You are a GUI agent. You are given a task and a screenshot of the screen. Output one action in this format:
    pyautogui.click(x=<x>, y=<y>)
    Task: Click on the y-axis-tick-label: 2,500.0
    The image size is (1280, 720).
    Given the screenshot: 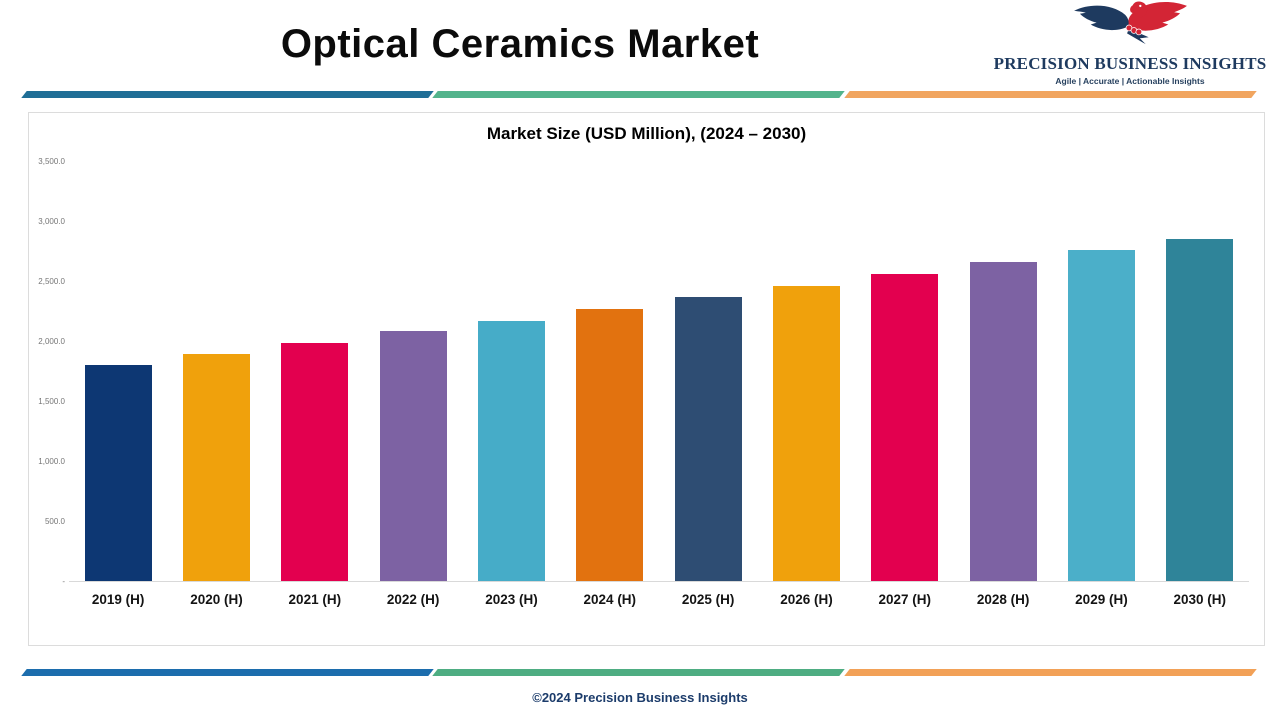 What is the action you would take?
    pyautogui.click(x=51, y=281)
    